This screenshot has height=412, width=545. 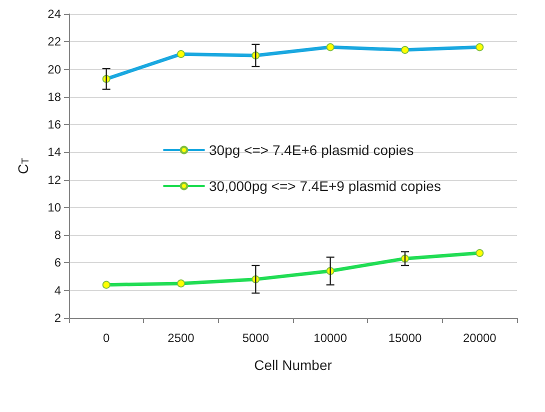 I want to click on x-tick-label: 0, so click(x=106, y=338).